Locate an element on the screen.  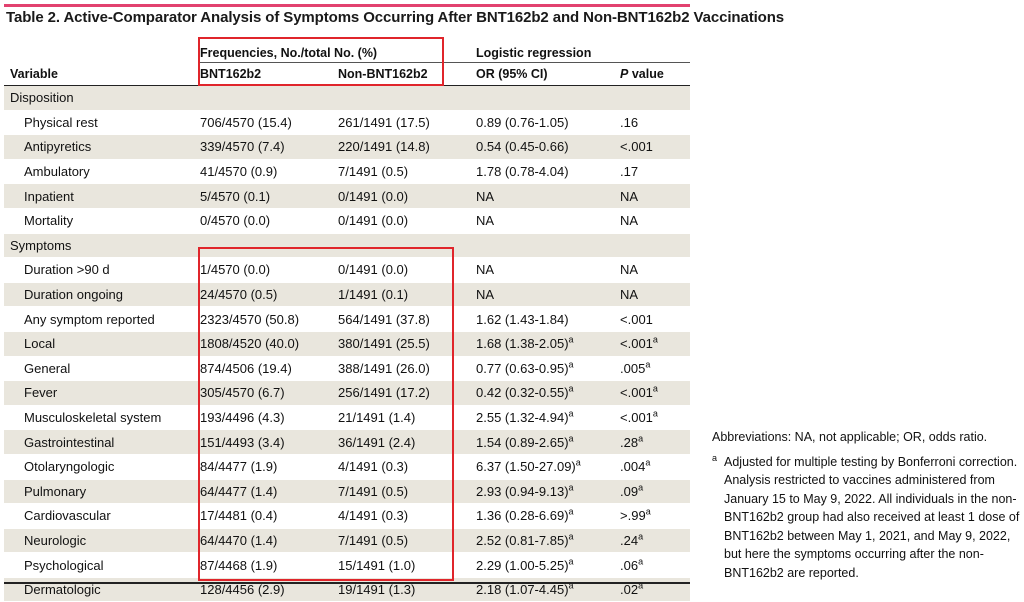
cell-p-value-text: .24 is located at coordinates (629, 540).